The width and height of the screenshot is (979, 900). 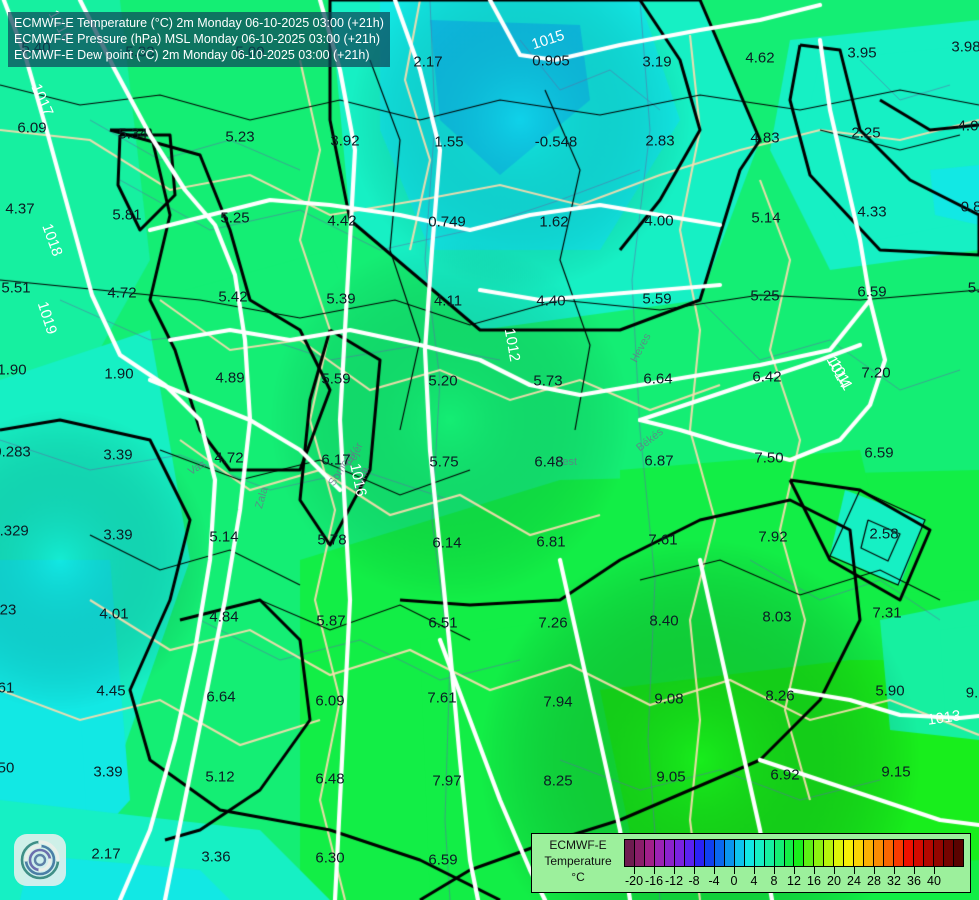 I want to click on temperature-value-label: 4.00, so click(x=659, y=221).